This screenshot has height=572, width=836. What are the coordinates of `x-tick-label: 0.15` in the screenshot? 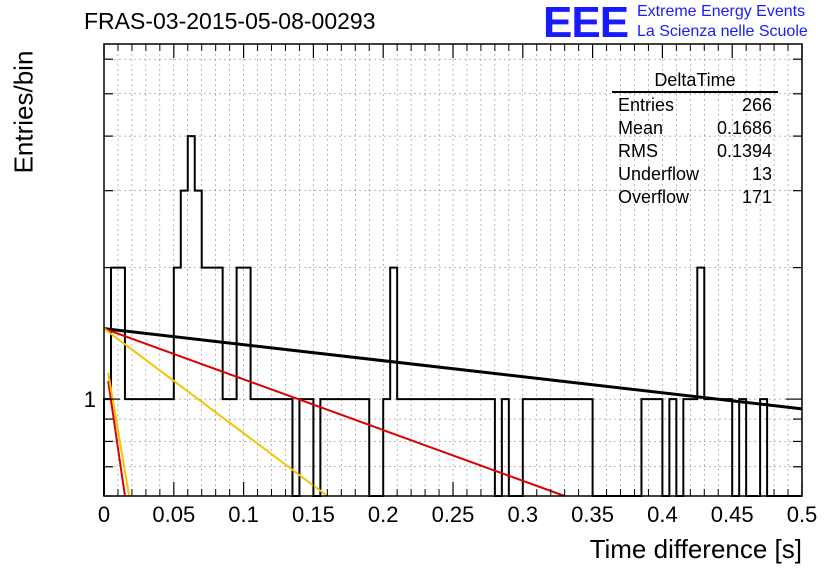 It's located at (313, 514).